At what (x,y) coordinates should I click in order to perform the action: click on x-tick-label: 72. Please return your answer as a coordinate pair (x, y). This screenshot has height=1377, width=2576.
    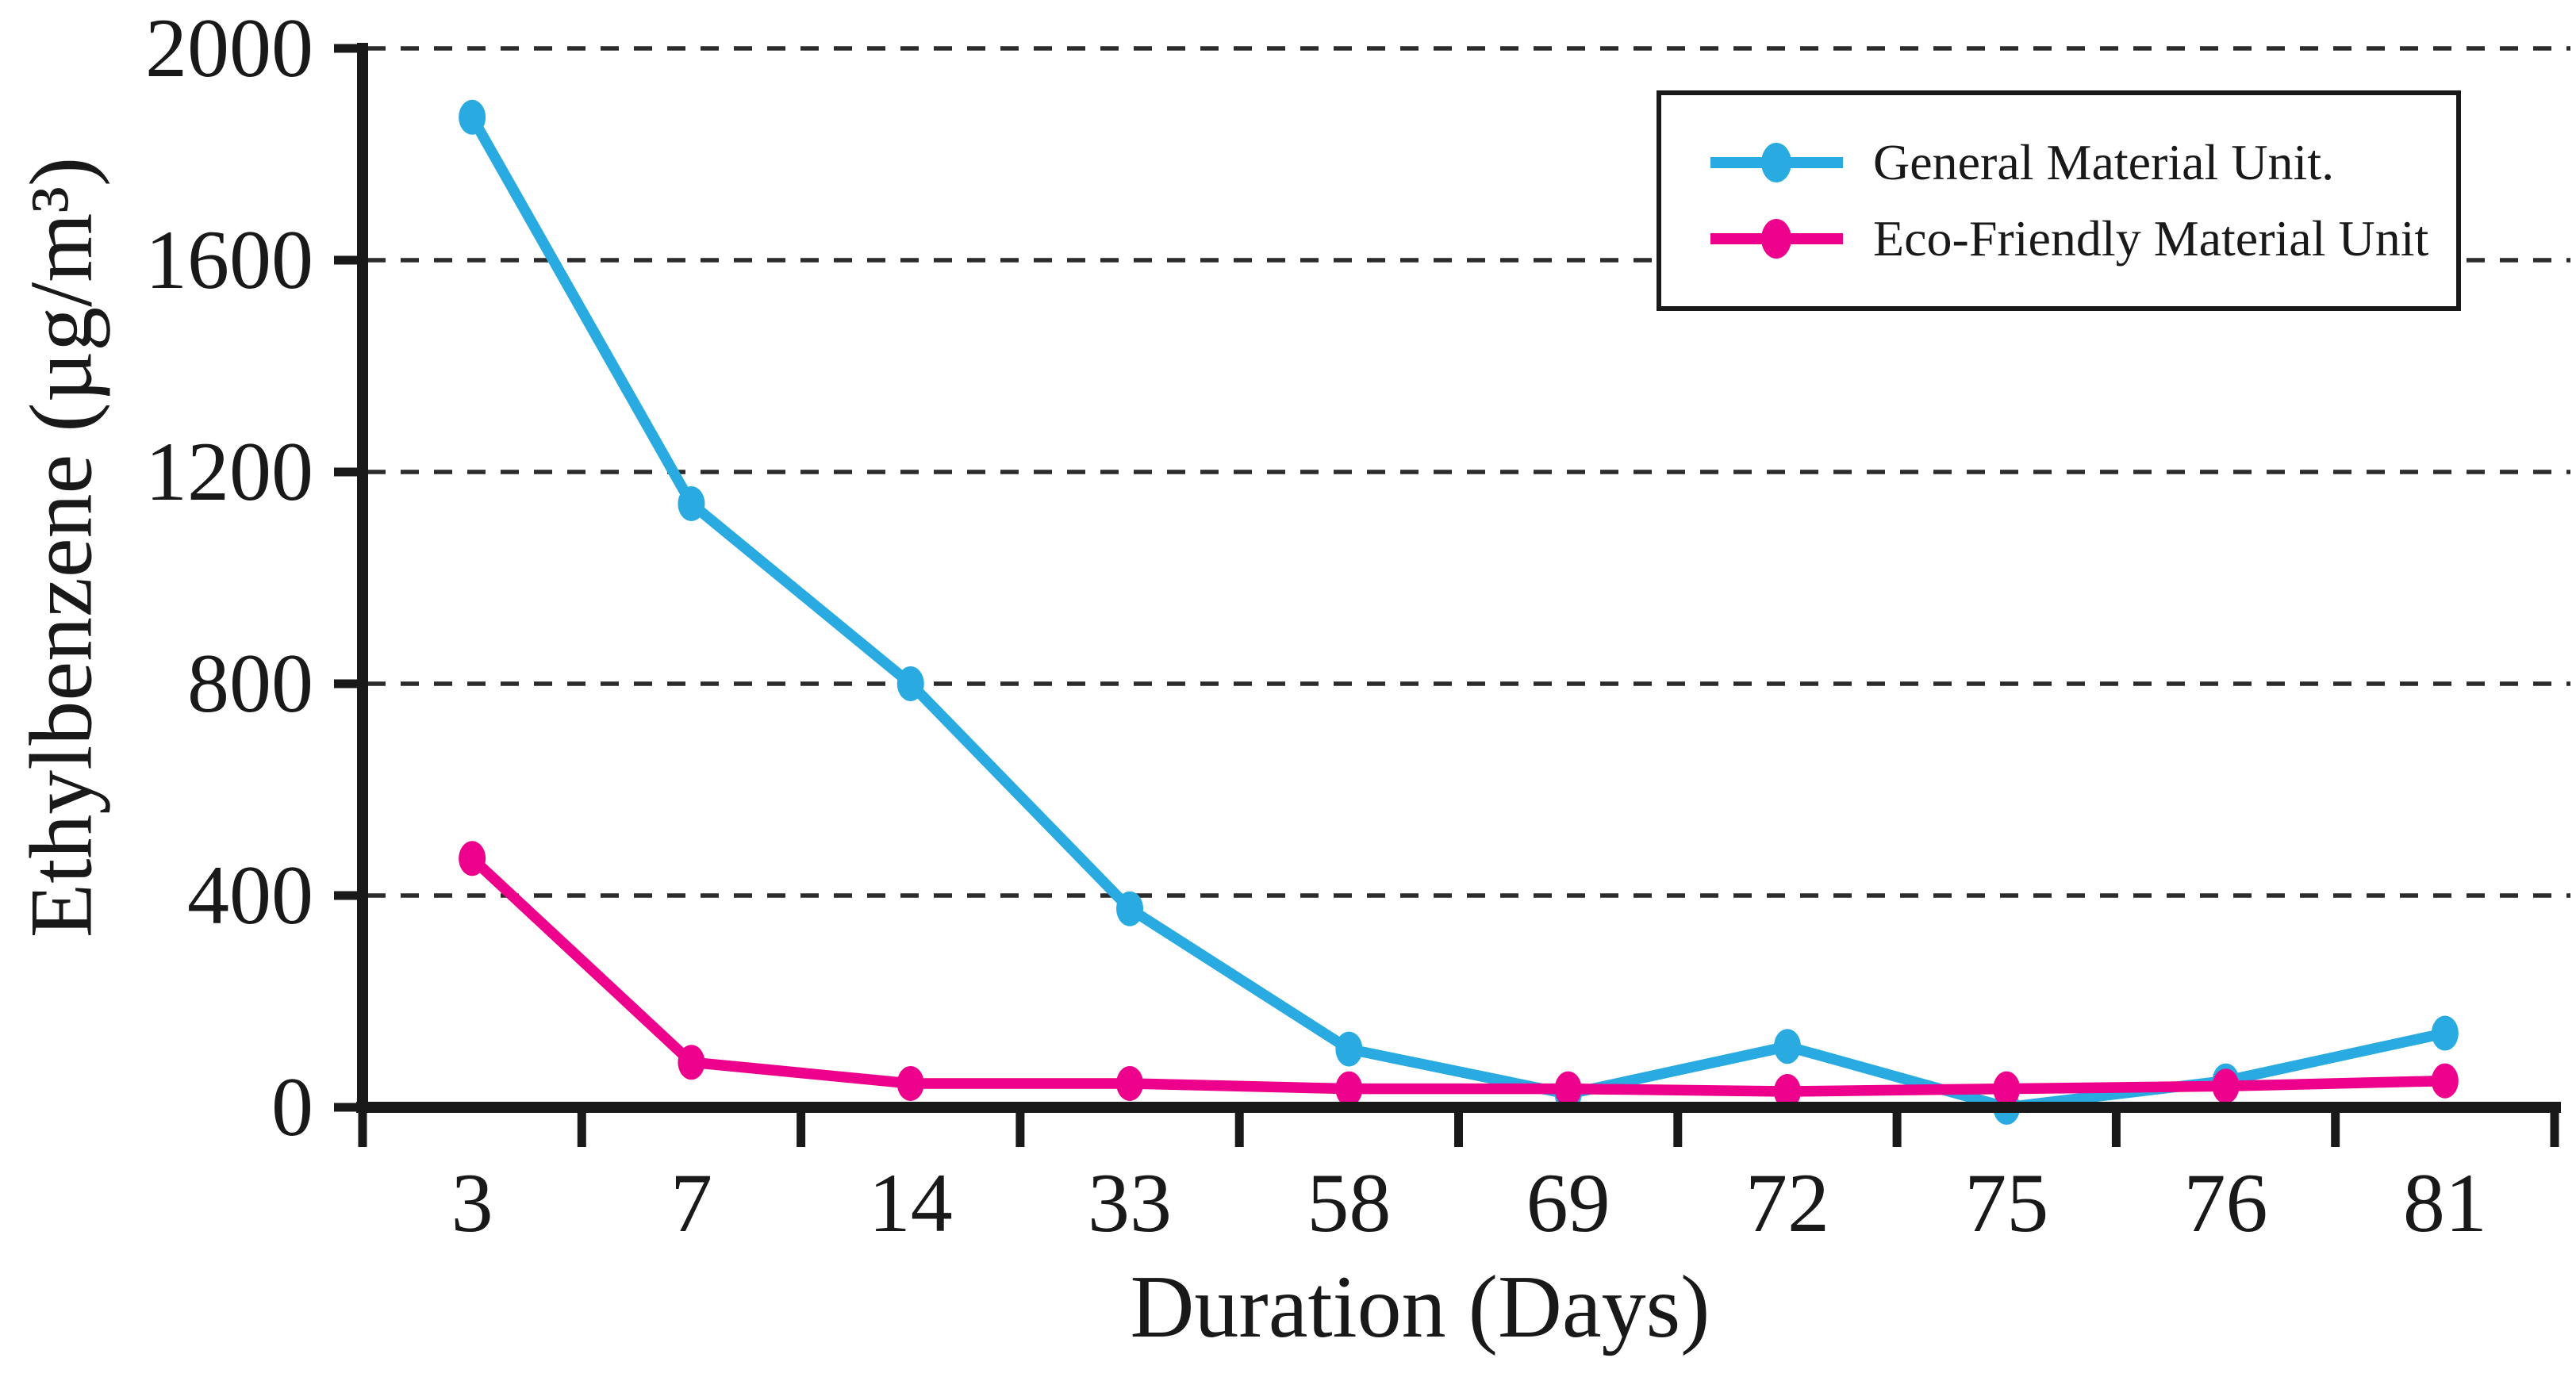
    Looking at the image, I should click on (1787, 1202).